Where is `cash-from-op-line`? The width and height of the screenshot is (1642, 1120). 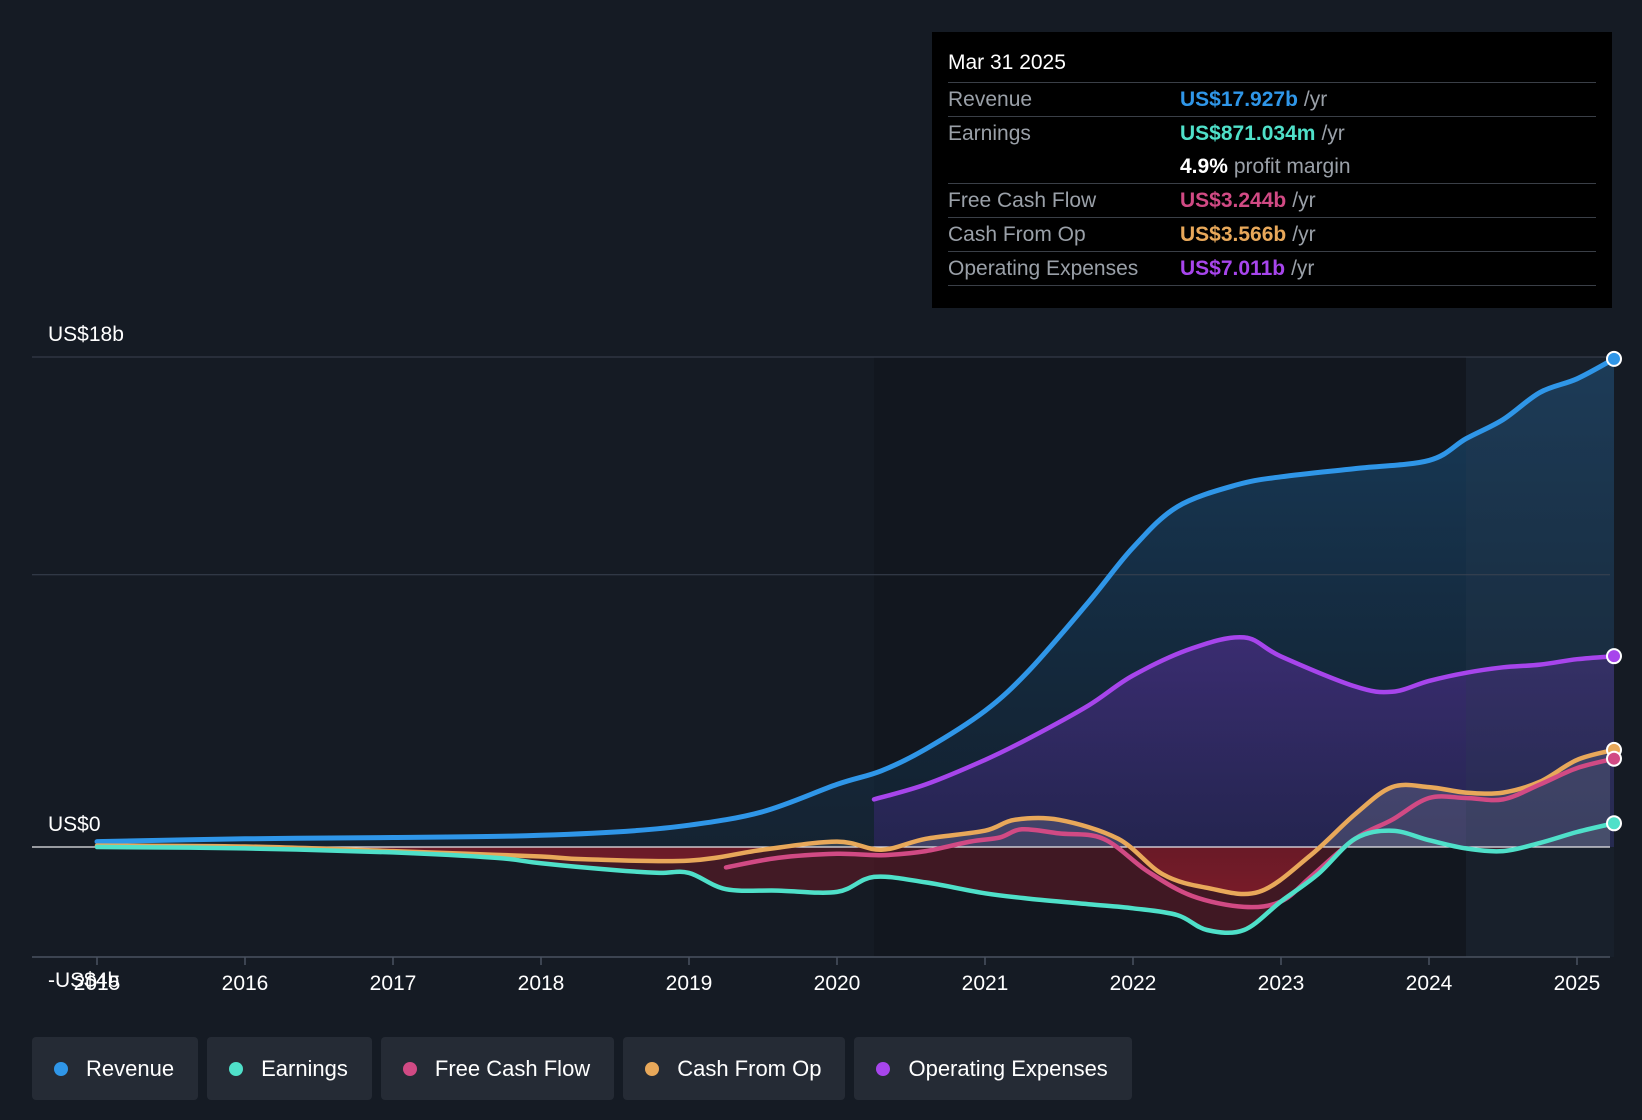 cash-from-op-line is located at coordinates (855, 822).